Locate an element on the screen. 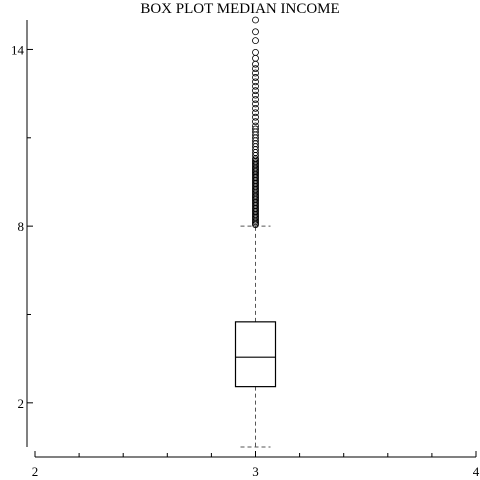  x-tick-label: 4 is located at coordinates (476, 471).